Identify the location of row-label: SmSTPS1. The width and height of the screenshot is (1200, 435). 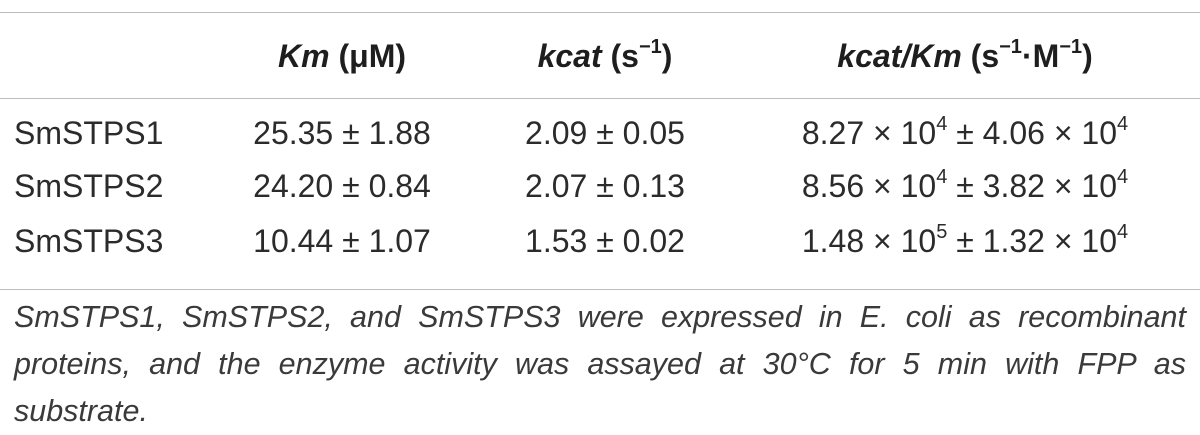
(89, 133).